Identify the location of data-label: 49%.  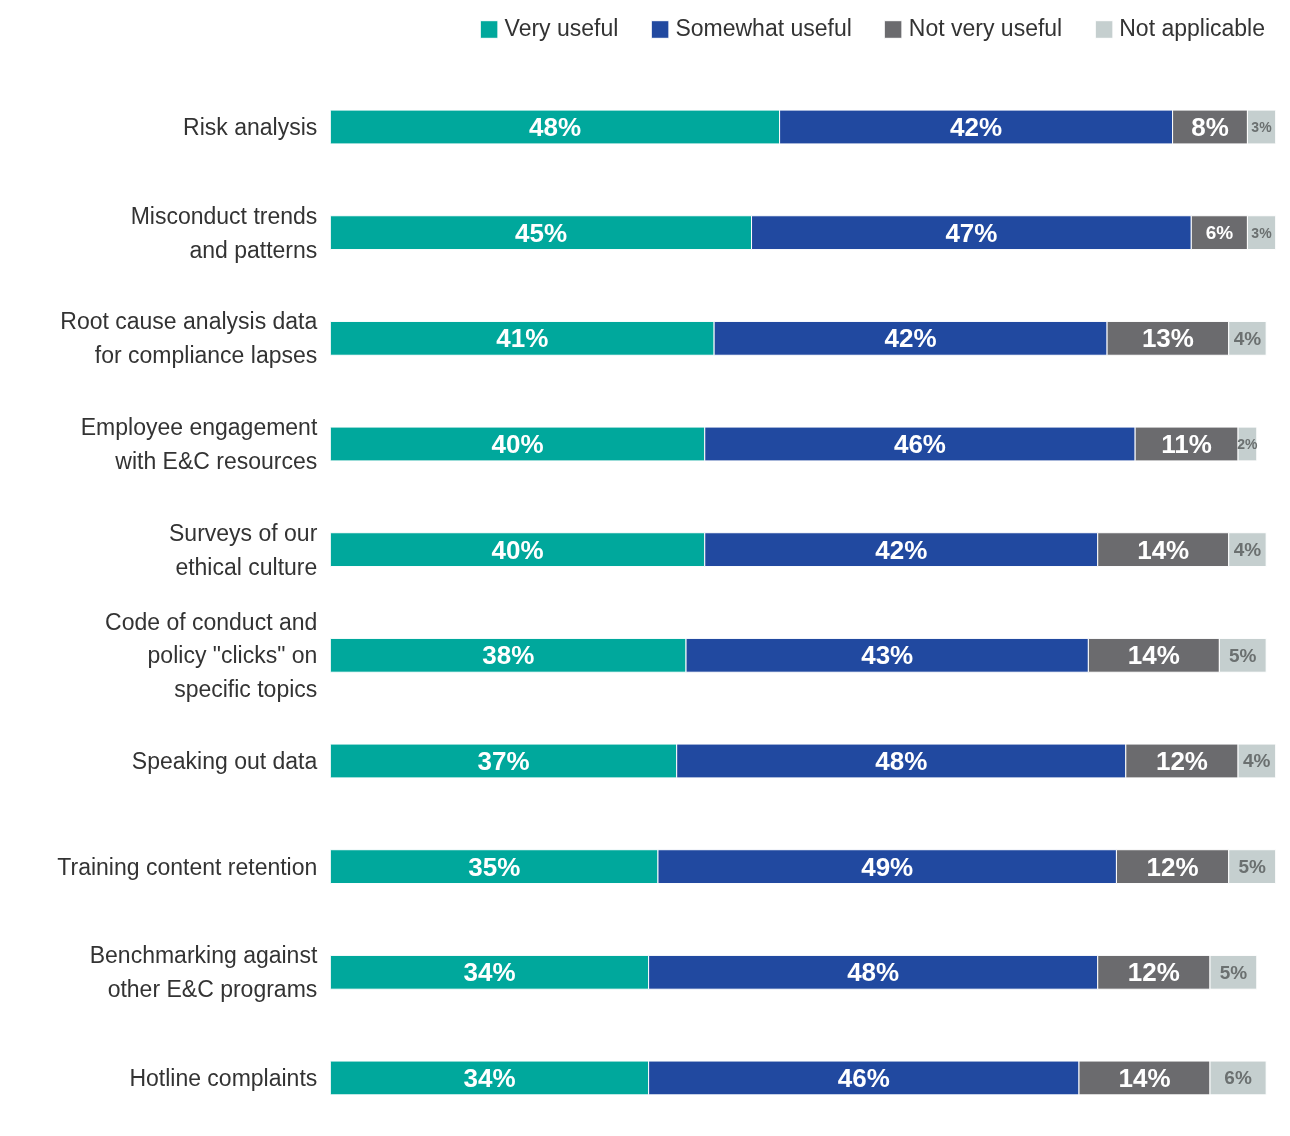
(887, 866).